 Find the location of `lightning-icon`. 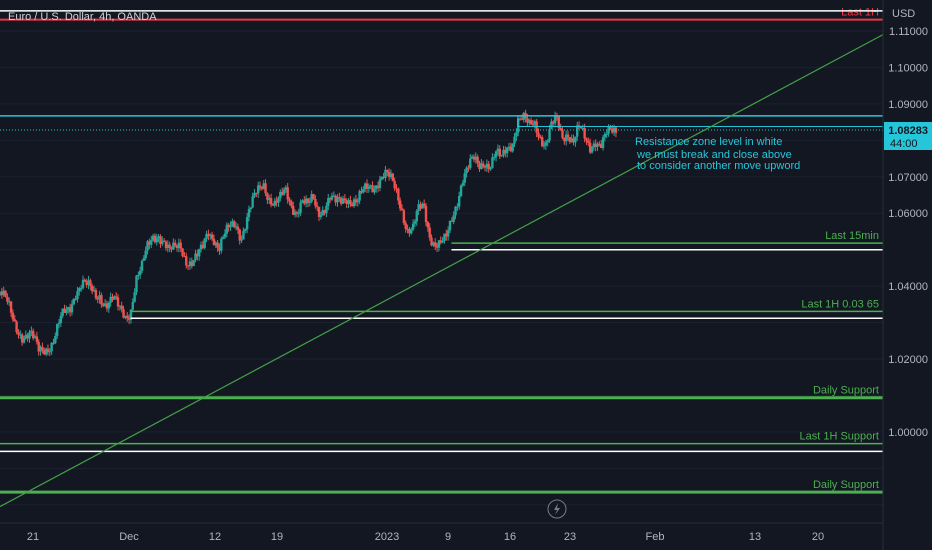

lightning-icon is located at coordinates (557, 509).